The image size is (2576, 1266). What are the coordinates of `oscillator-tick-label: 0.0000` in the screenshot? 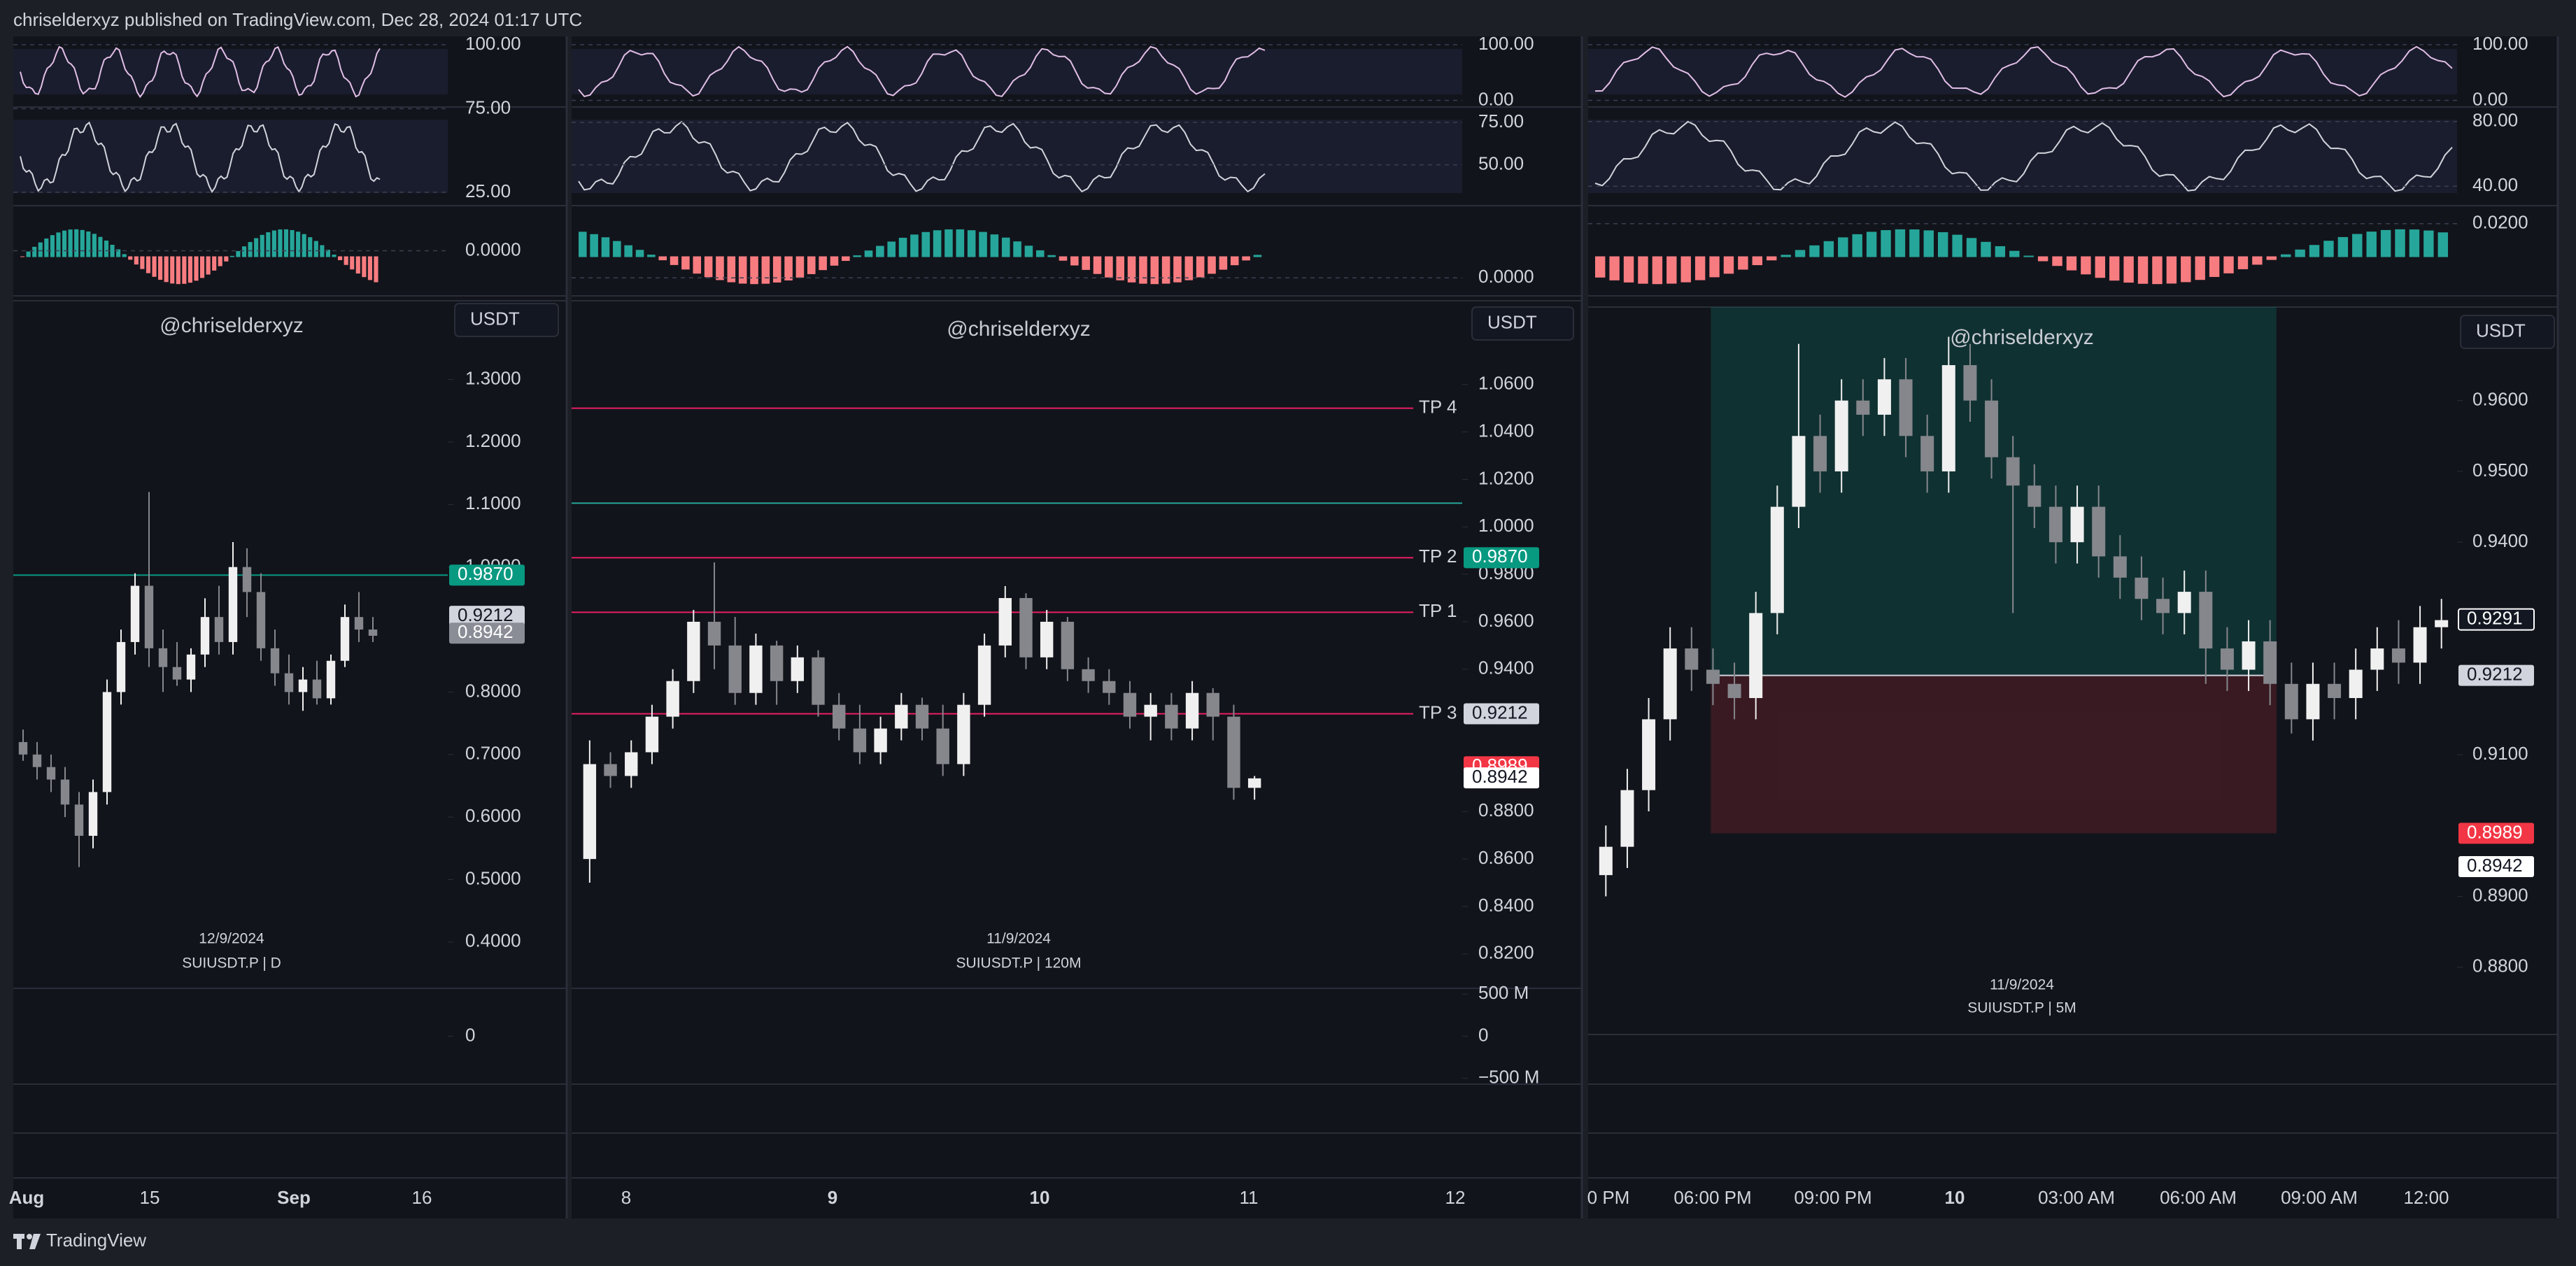 It's located at (1506, 276).